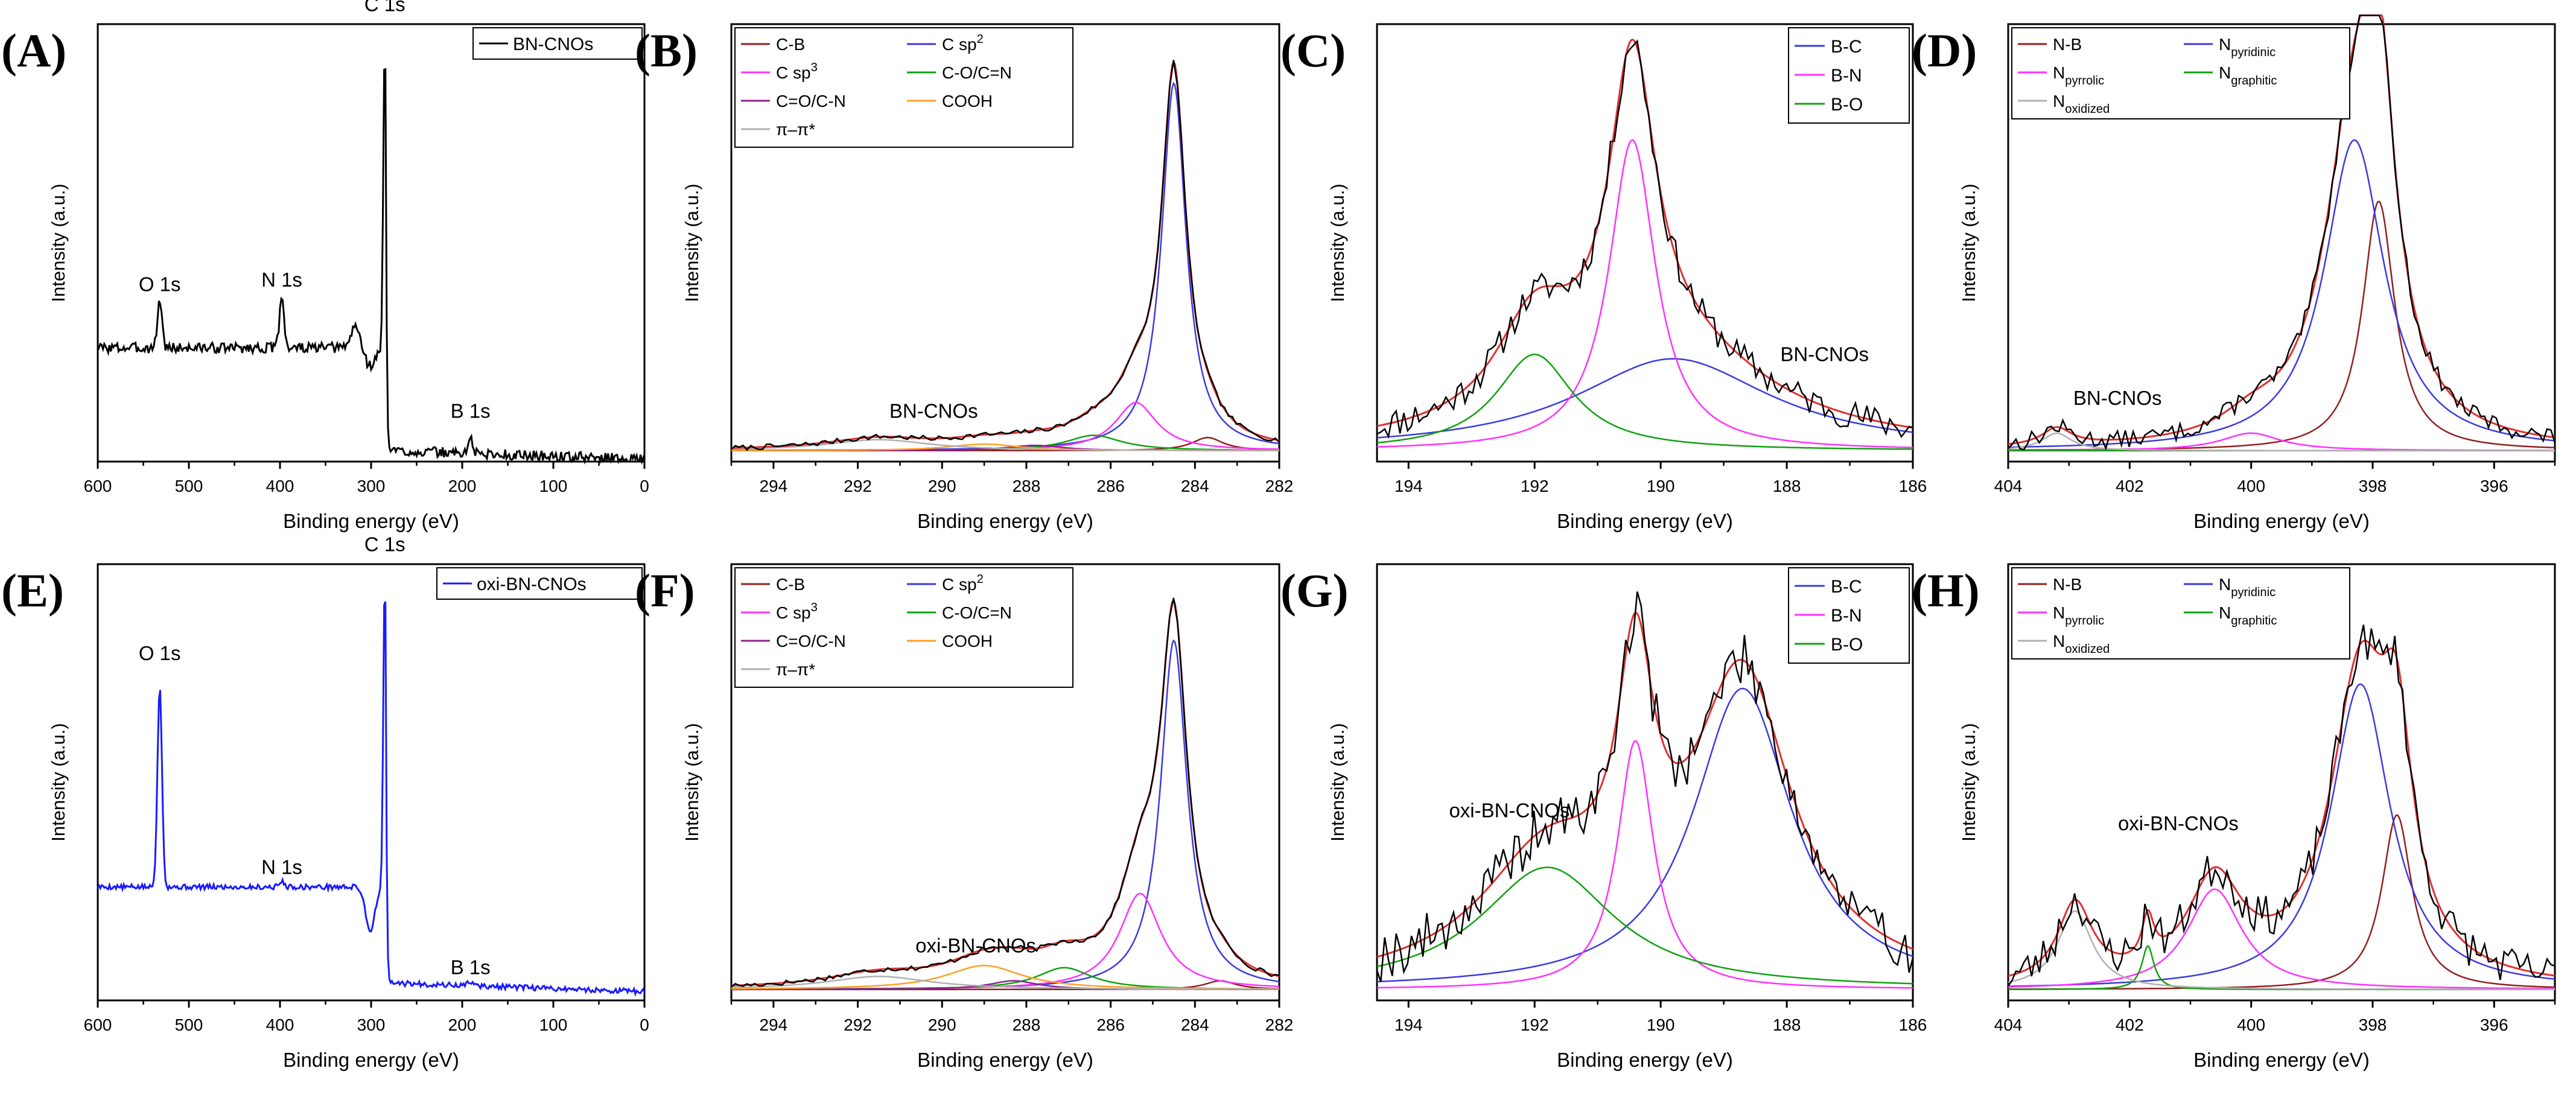  I want to click on x-tick-label: 290, so click(942, 1024).